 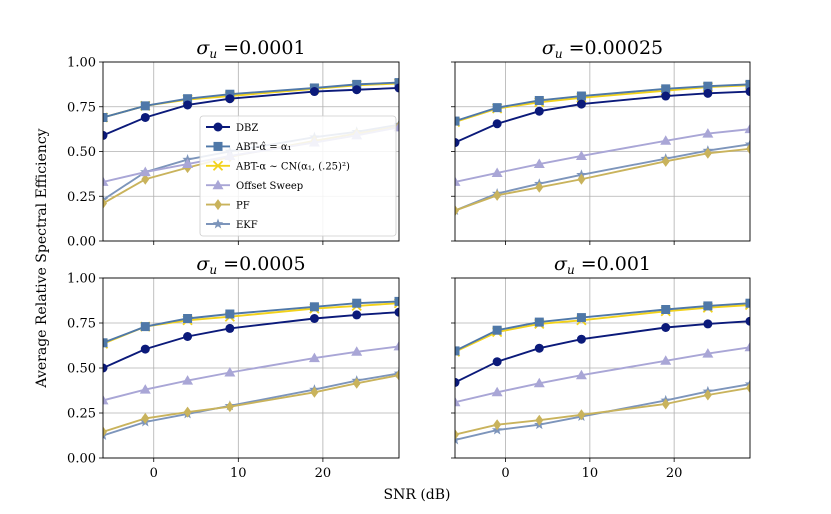 What do you see at coordinates (602, 49) in the screenshot?
I see `panel-title: σu =0.00025` at bounding box center [602, 49].